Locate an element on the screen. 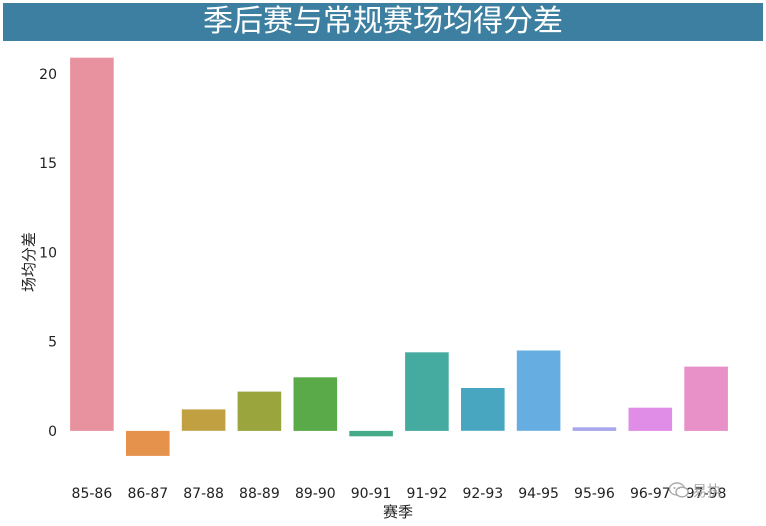 The image size is (766, 526). y-tick-label: 10 is located at coordinates (48, 253).